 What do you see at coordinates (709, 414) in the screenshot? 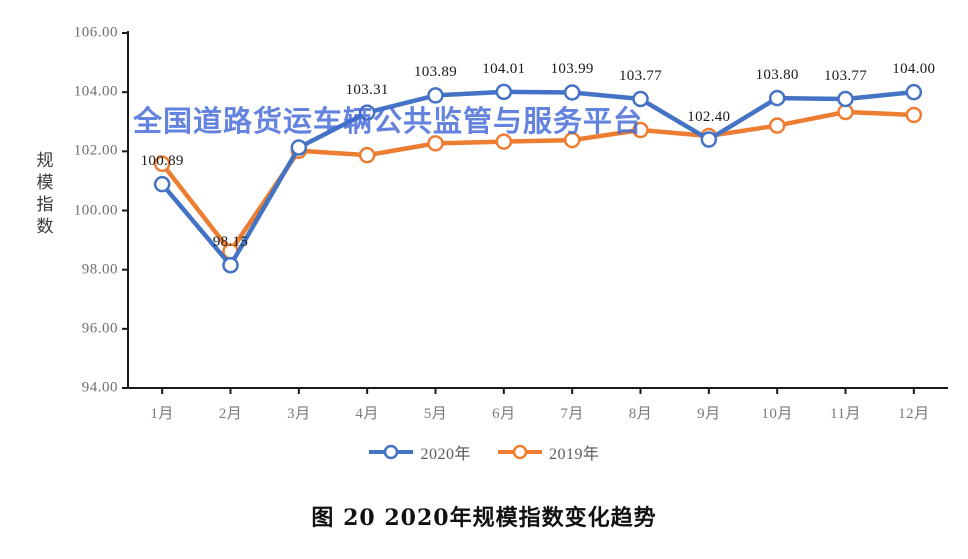
I see `x-axis-tick-label: 9月` at bounding box center [709, 414].